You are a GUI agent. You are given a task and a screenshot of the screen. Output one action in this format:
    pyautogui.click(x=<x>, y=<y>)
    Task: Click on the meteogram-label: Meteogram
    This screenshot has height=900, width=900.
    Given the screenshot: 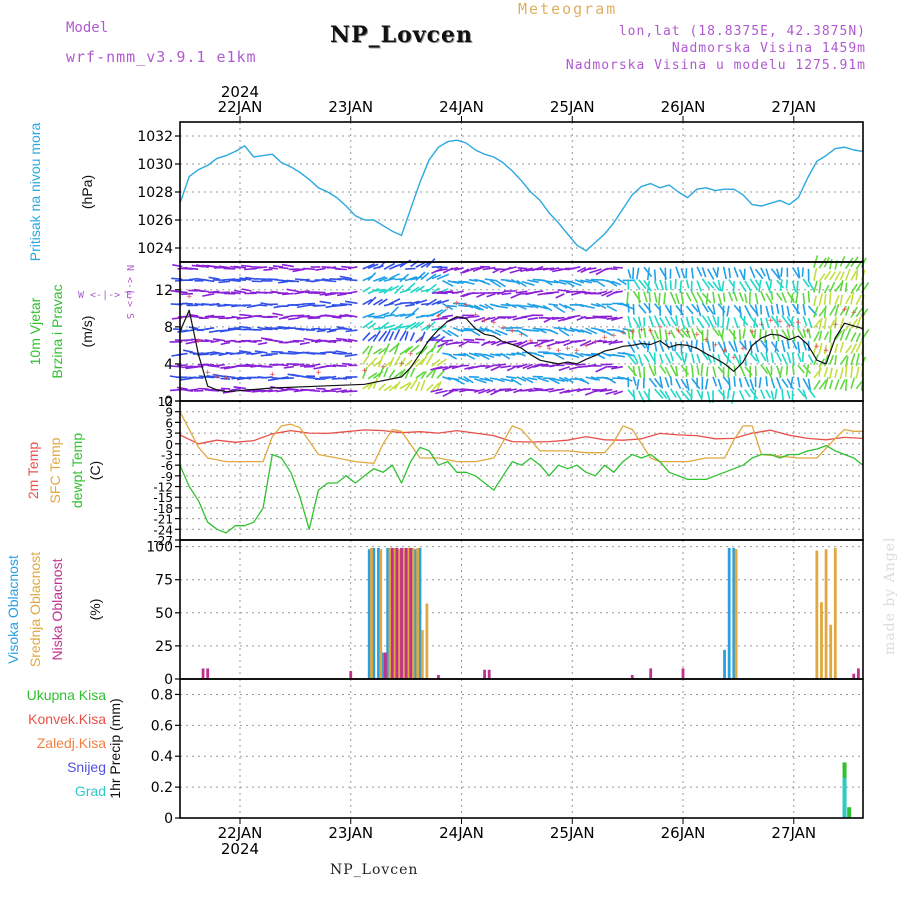 What is the action you would take?
    pyautogui.click(x=568, y=9)
    